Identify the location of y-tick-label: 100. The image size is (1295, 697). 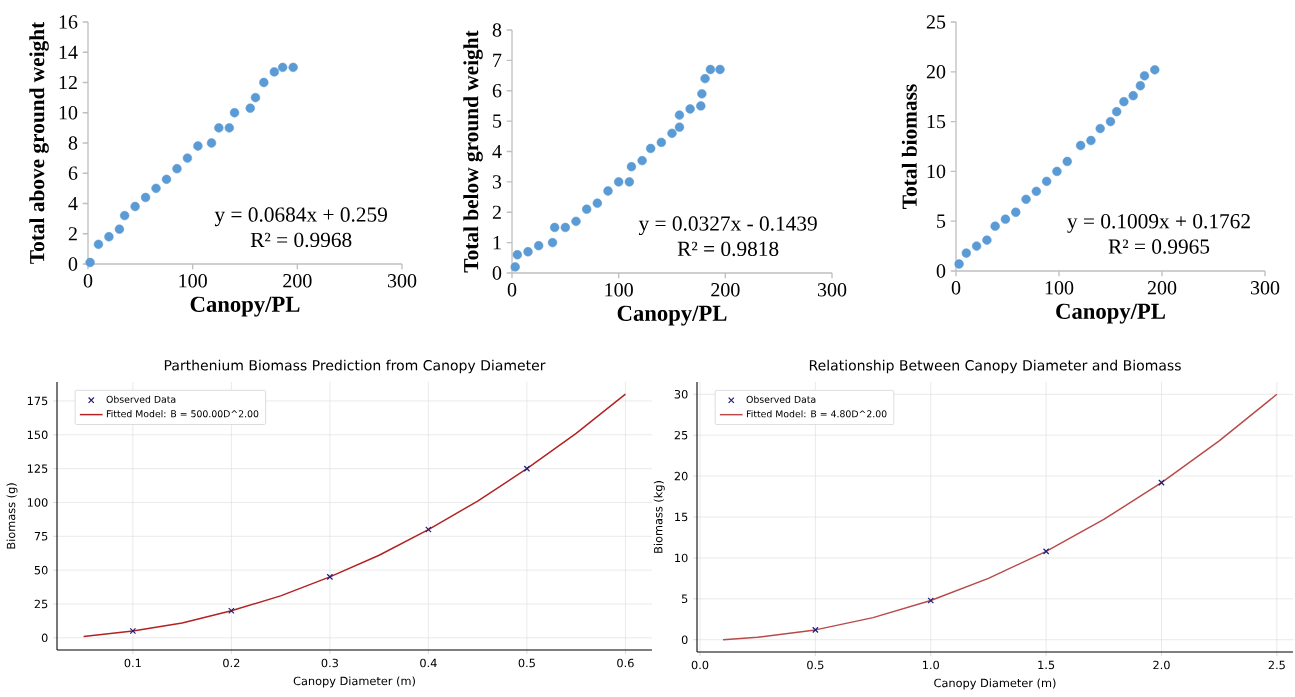
(37, 502).